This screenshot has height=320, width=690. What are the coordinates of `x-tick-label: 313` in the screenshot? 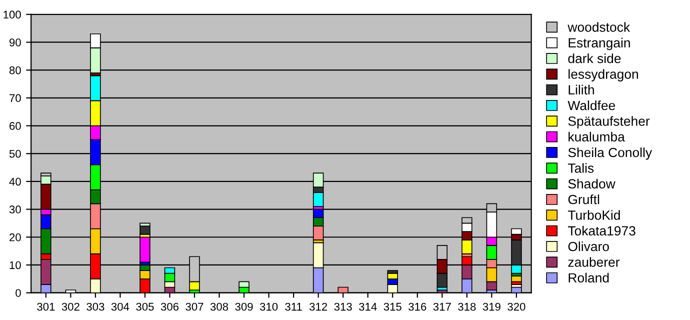 It's located at (343, 306).